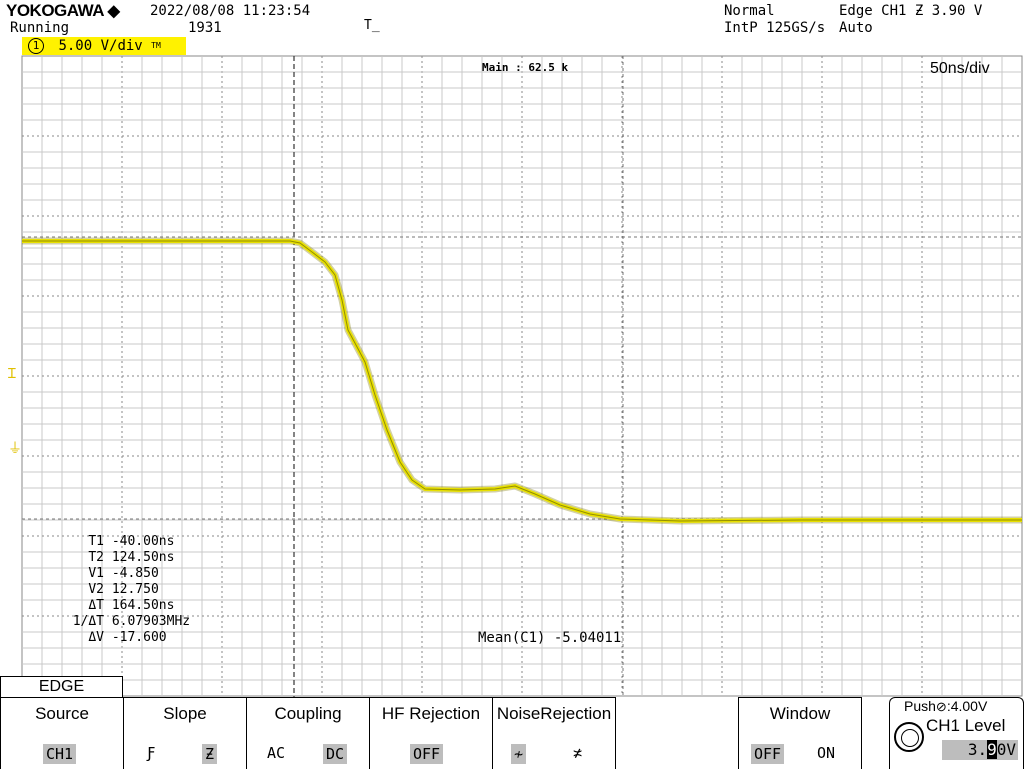  What do you see at coordinates (519, 754) in the screenshot?
I see `noise-on-icon: ≁` at bounding box center [519, 754].